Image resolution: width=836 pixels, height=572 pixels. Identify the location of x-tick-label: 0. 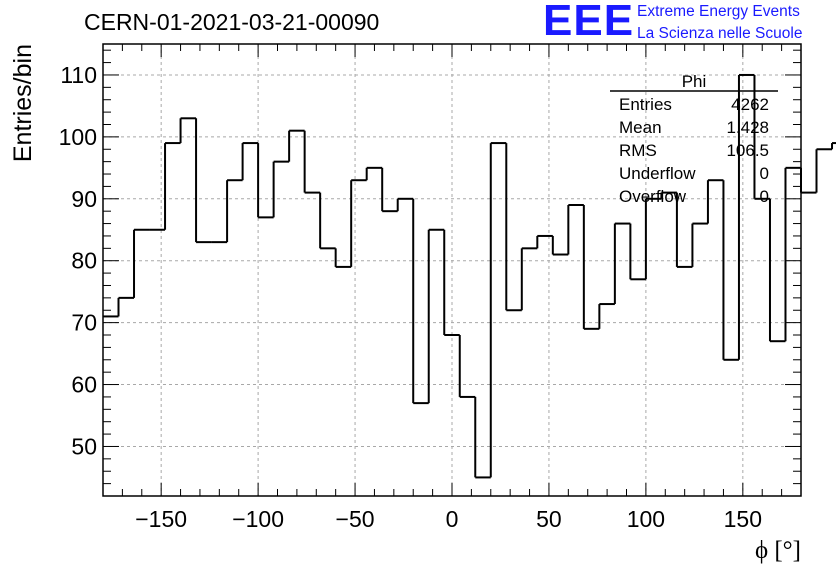
(452, 519).